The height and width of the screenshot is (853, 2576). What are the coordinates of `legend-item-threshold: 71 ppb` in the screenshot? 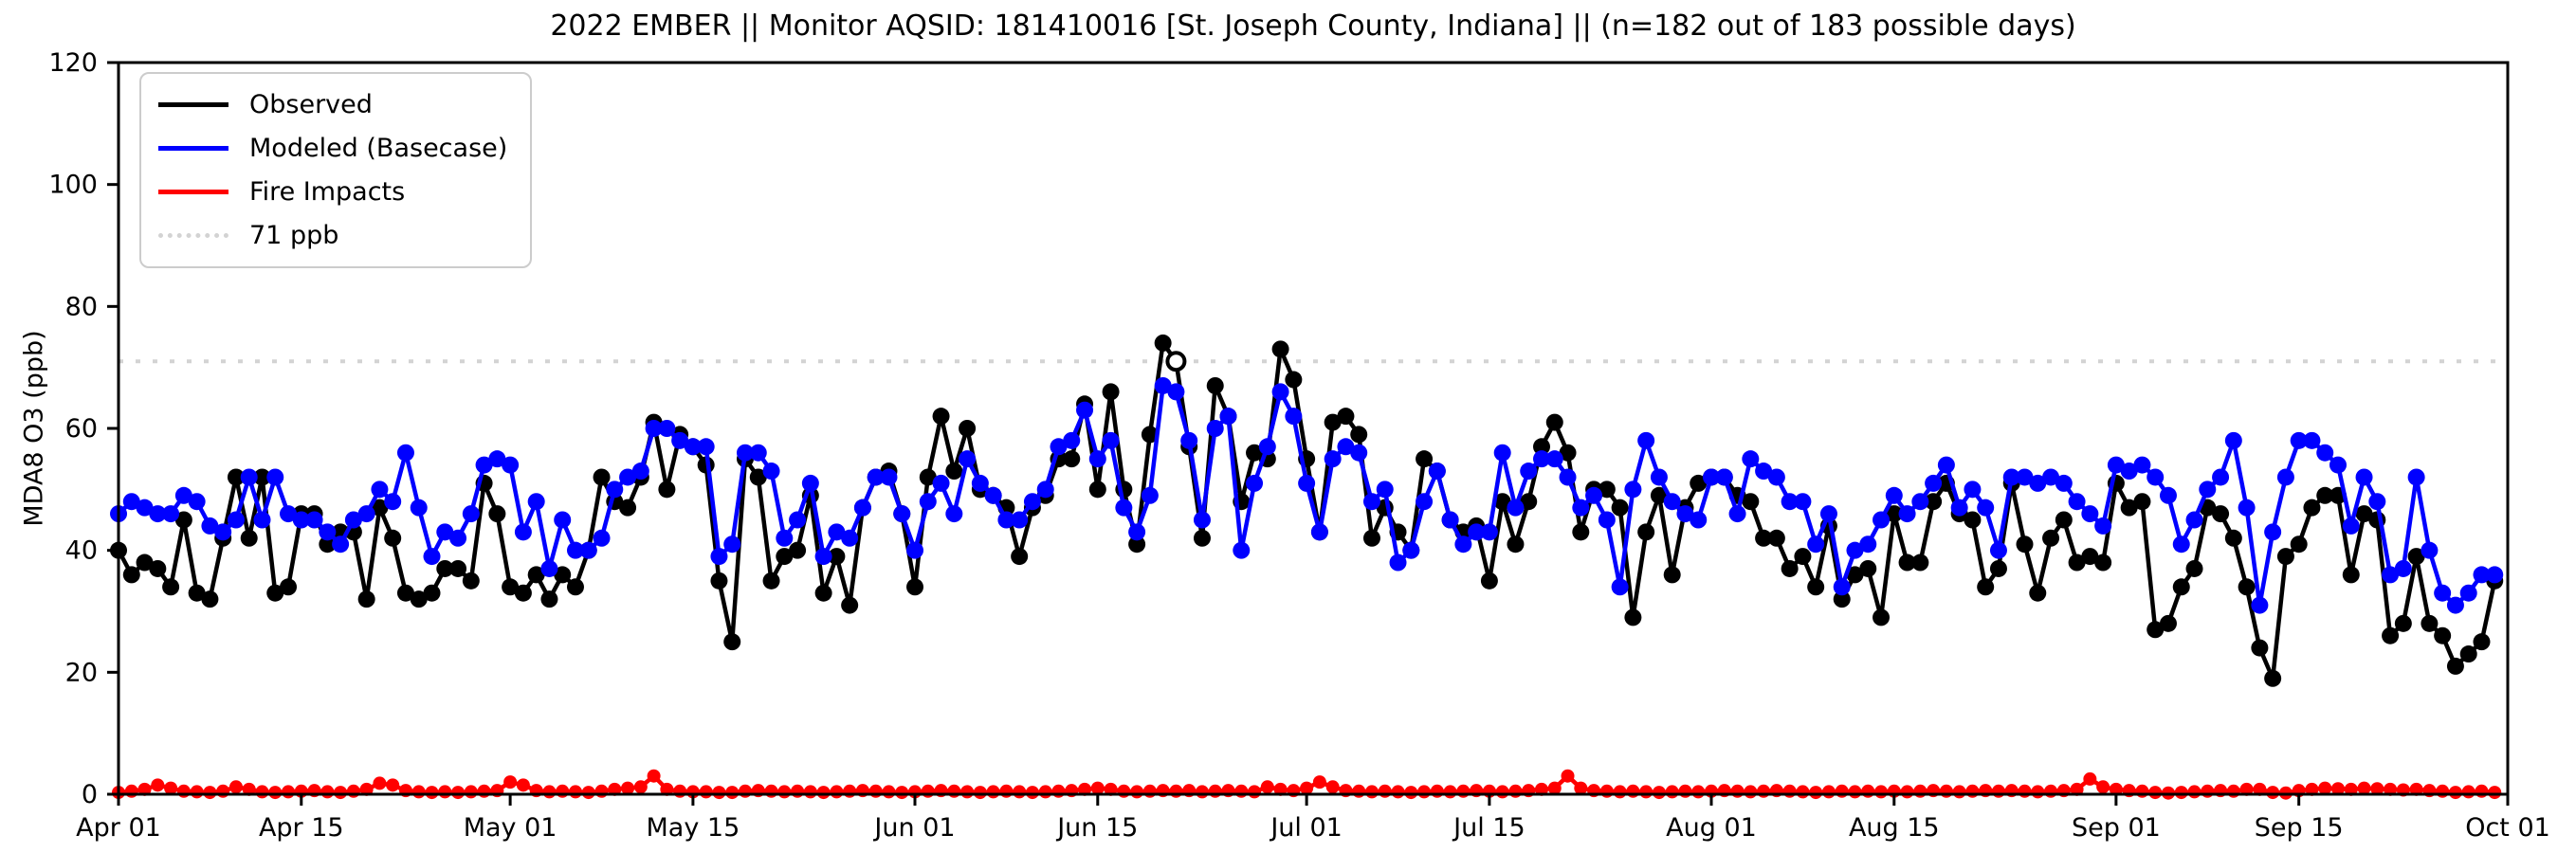 It's located at (332, 235).